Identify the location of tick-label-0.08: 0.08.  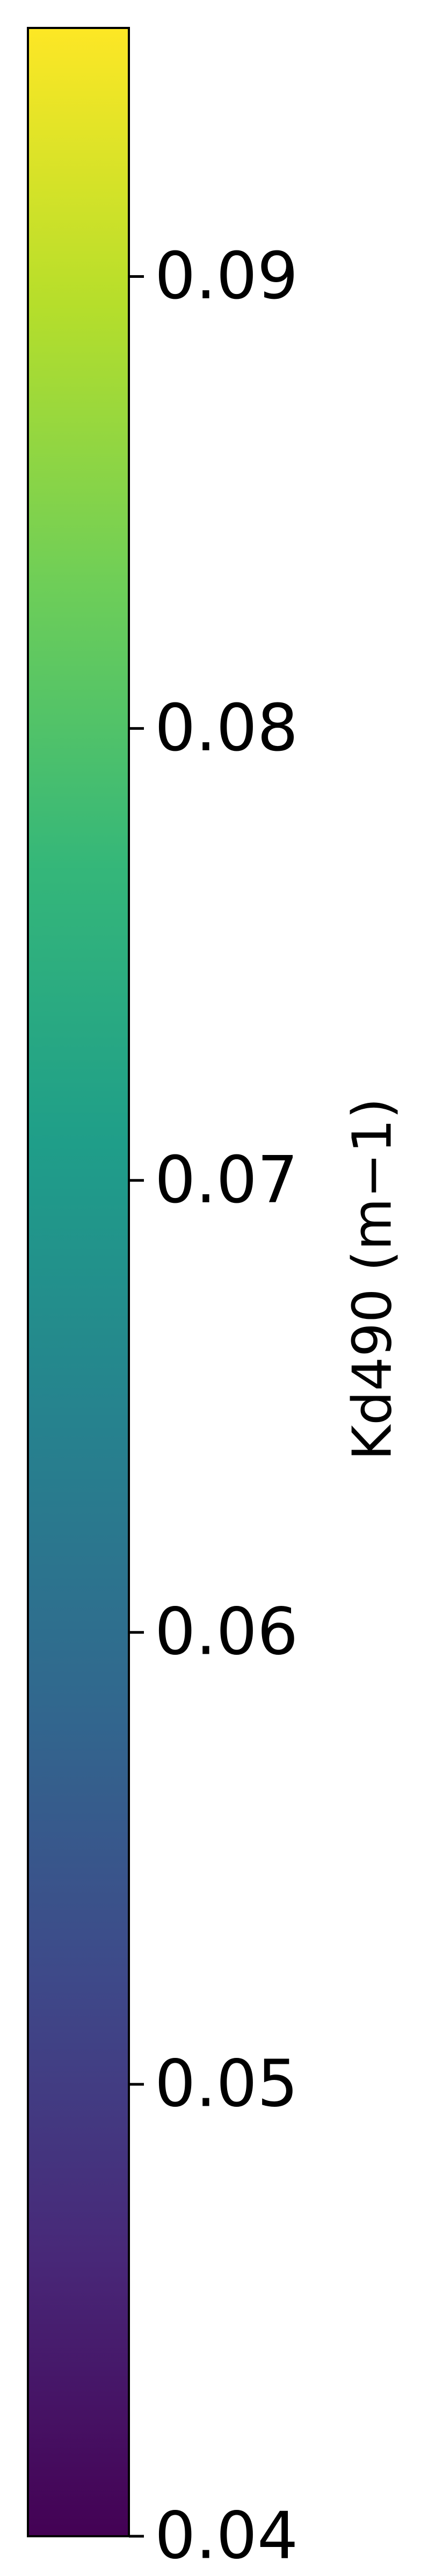
(226, 728).